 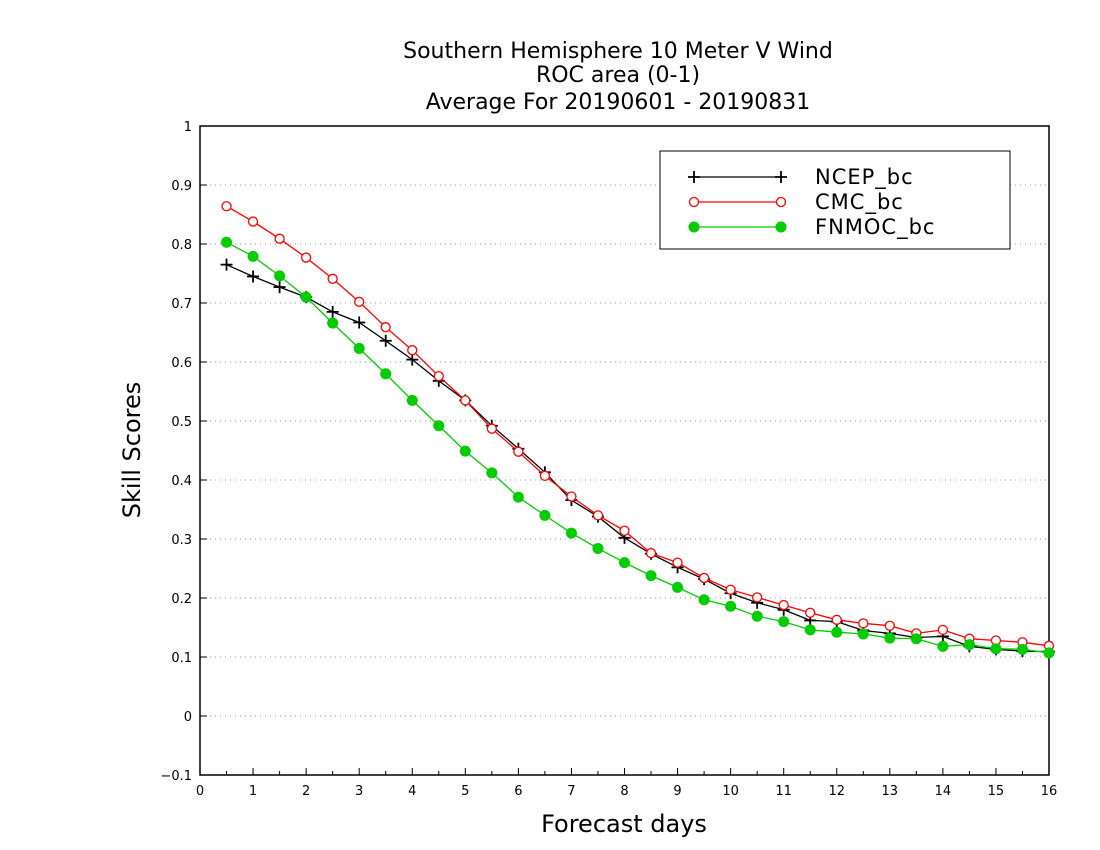 What do you see at coordinates (181, 599) in the screenshot?
I see `y-tick-label-3: 0.2` at bounding box center [181, 599].